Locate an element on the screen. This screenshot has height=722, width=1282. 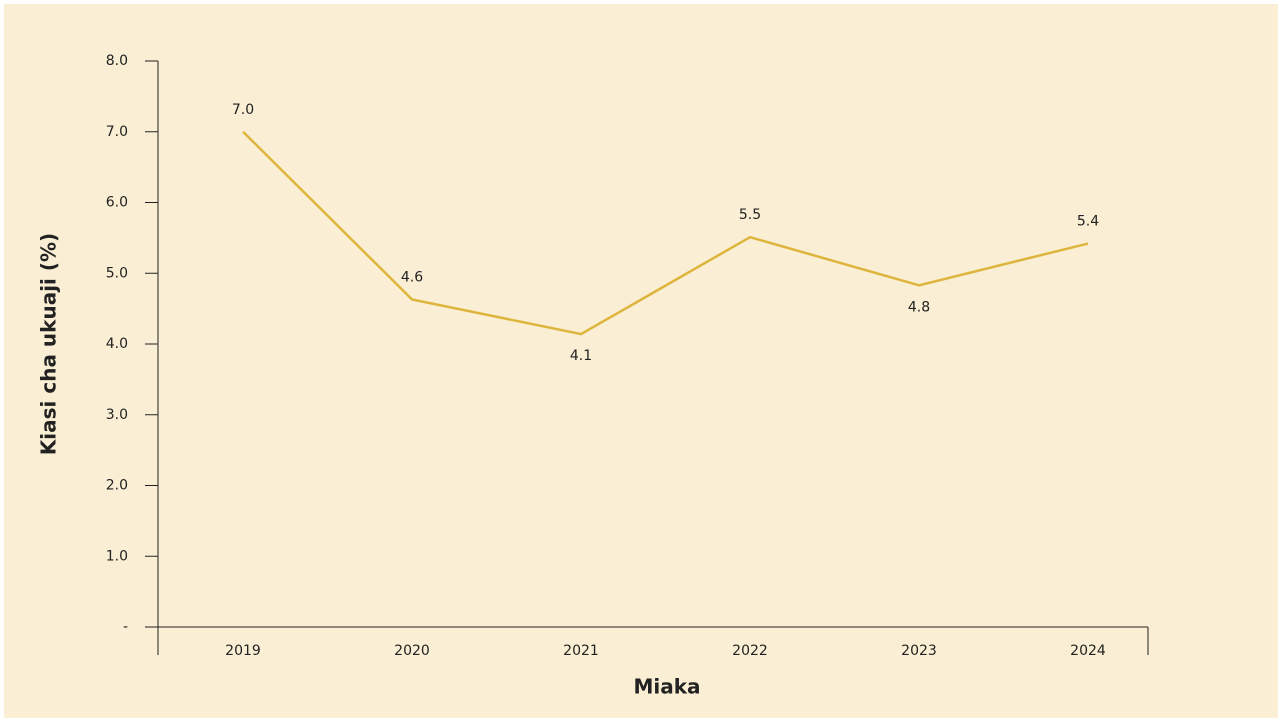
y-tick-label: - is located at coordinates (125, 627).